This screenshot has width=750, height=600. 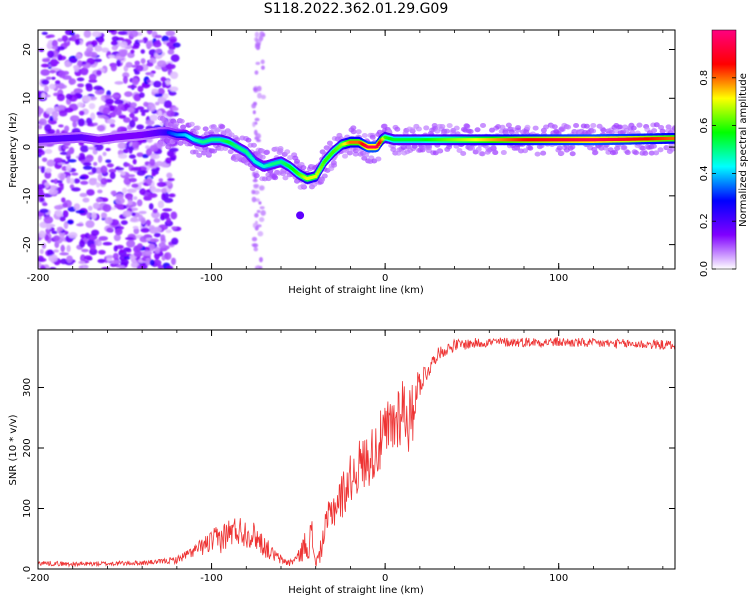 I want to click on snr-y-tick-label: 200, so click(x=27, y=447).